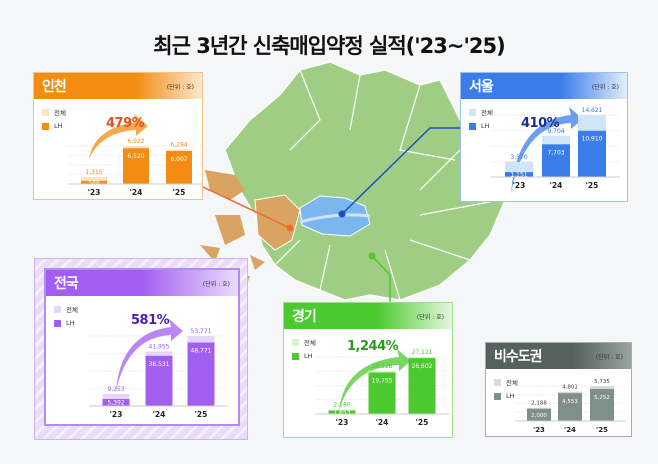 Image resolution: width=658 pixels, height=464 pixels. Describe the element at coordinates (592, 110) in the screenshot. I see `total-value-label: 14,621` at that location.